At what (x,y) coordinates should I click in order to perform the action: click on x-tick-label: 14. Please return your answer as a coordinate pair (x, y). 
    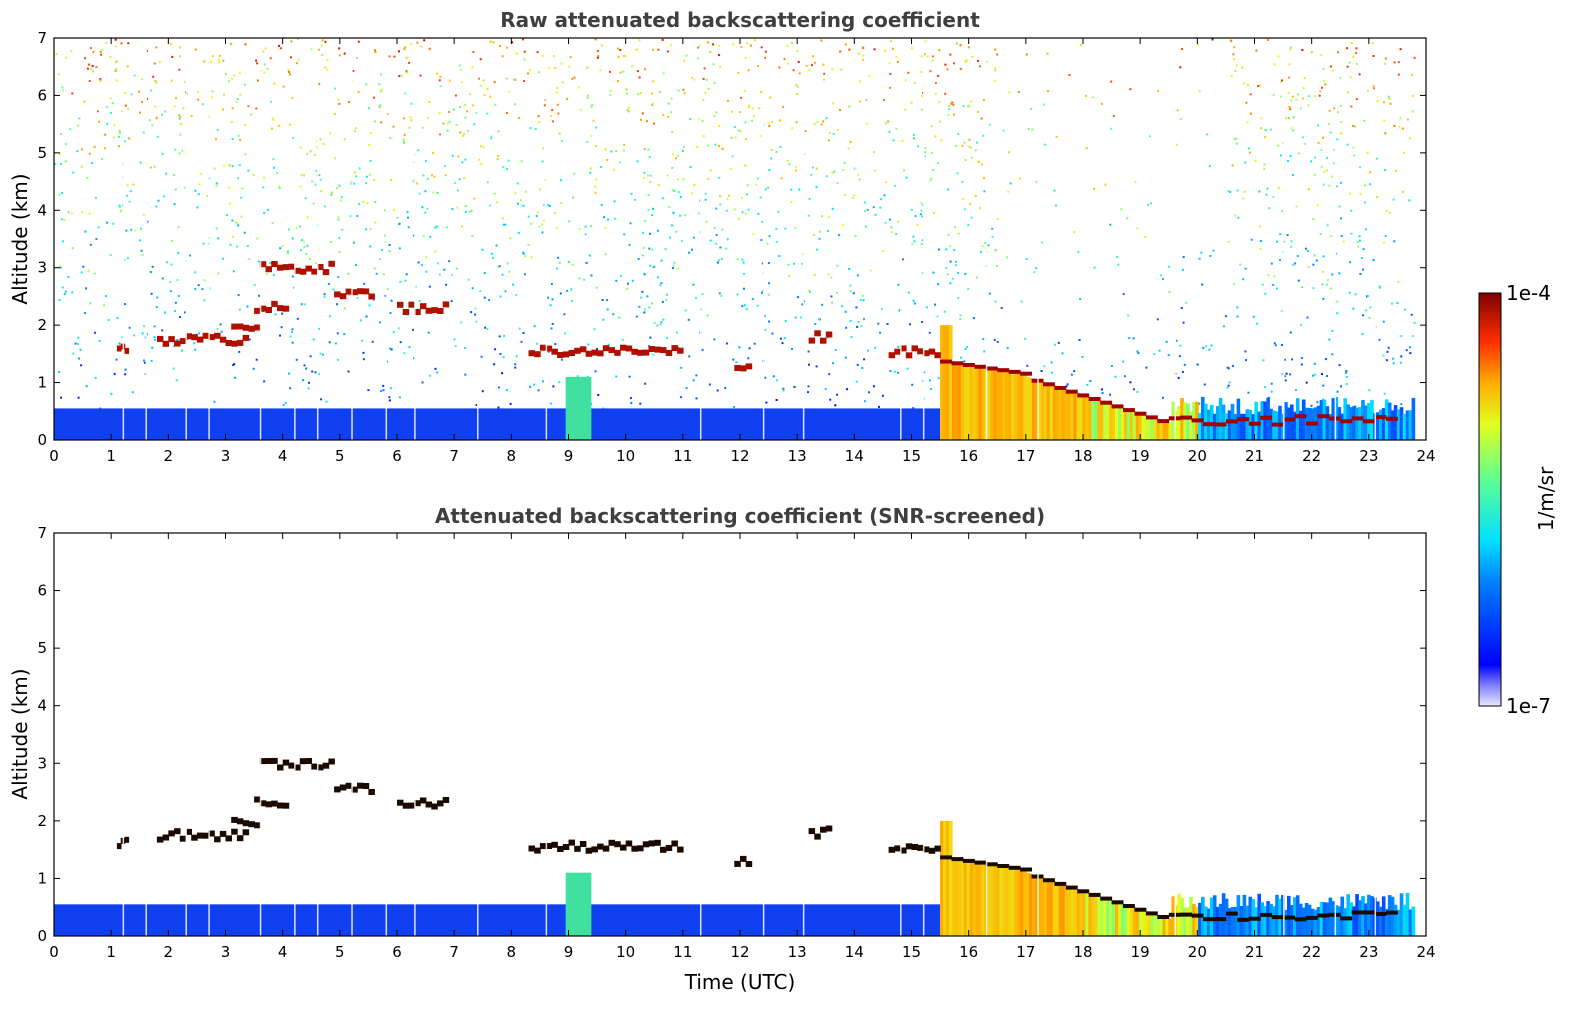
    Looking at the image, I should click on (854, 456).